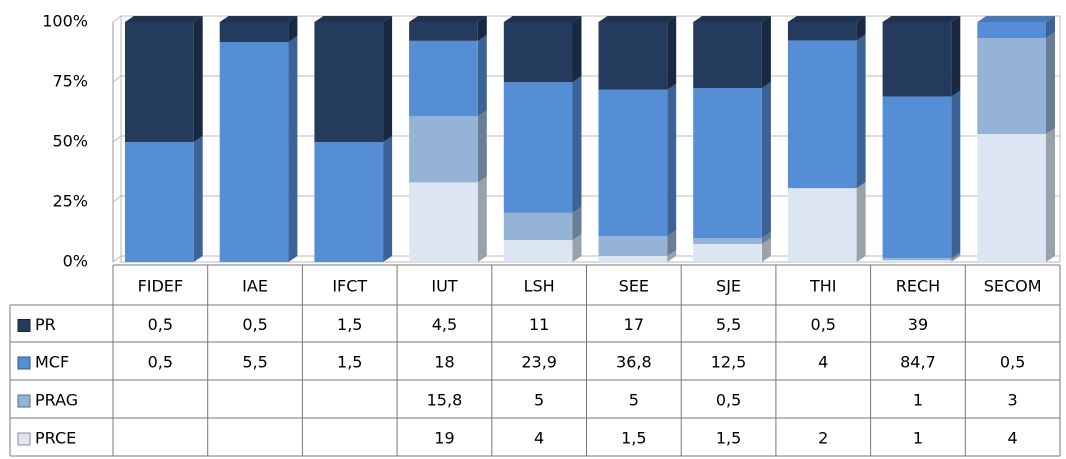 The image size is (1066, 459). What do you see at coordinates (1013, 400) in the screenshot?
I see `table-value: 3` at bounding box center [1013, 400].